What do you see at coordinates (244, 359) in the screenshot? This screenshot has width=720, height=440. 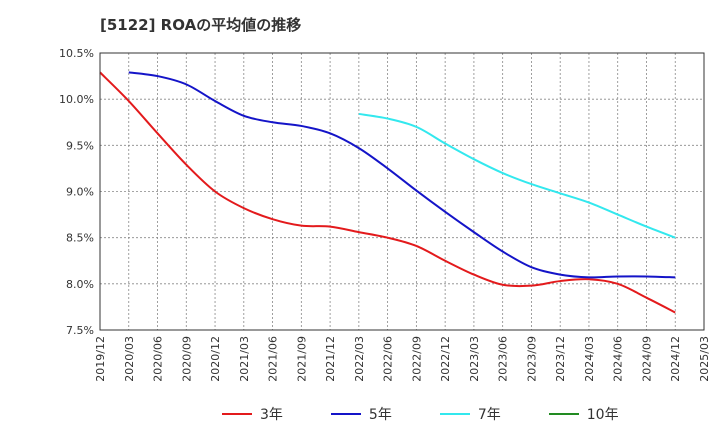 I see `x-tick-label: 2021/03` at bounding box center [244, 359].